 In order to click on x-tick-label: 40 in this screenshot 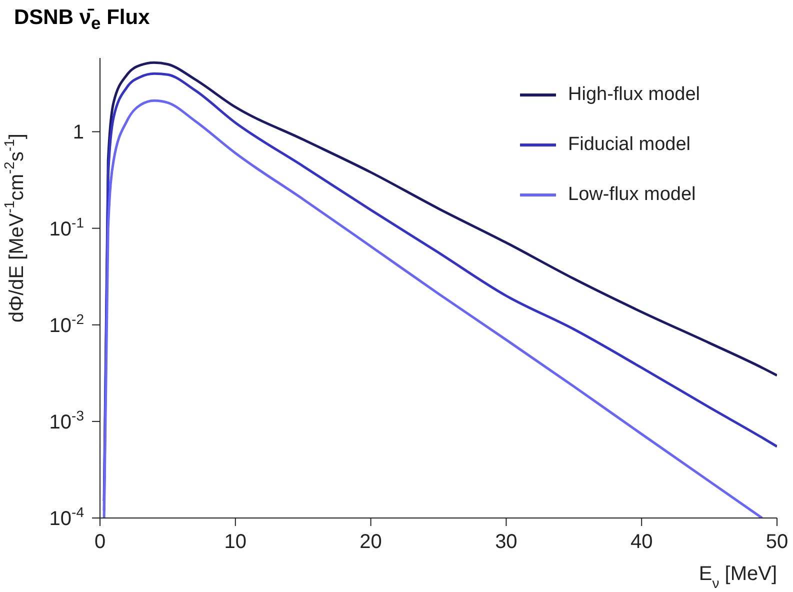, I will do `click(641, 542)`.